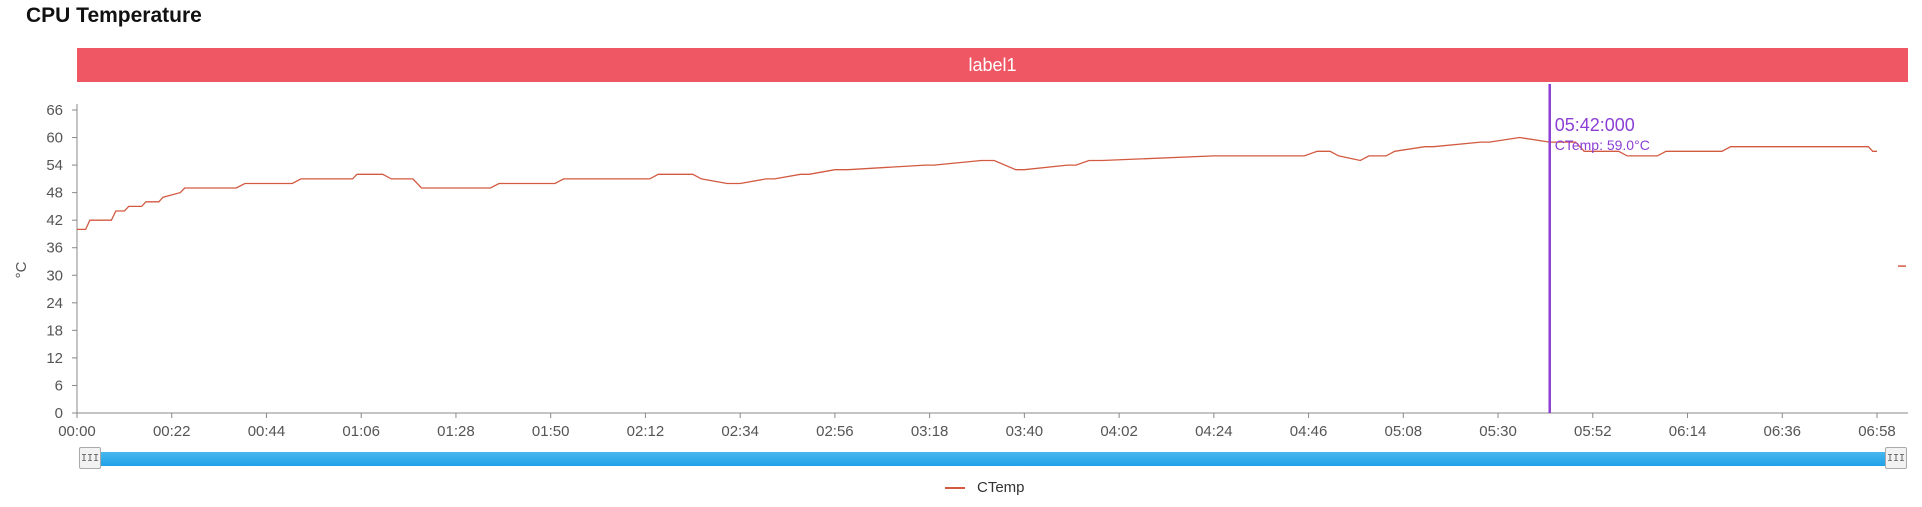 The image size is (1922, 507). What do you see at coordinates (54, 303) in the screenshot?
I see `y-tick-label: 24` at bounding box center [54, 303].